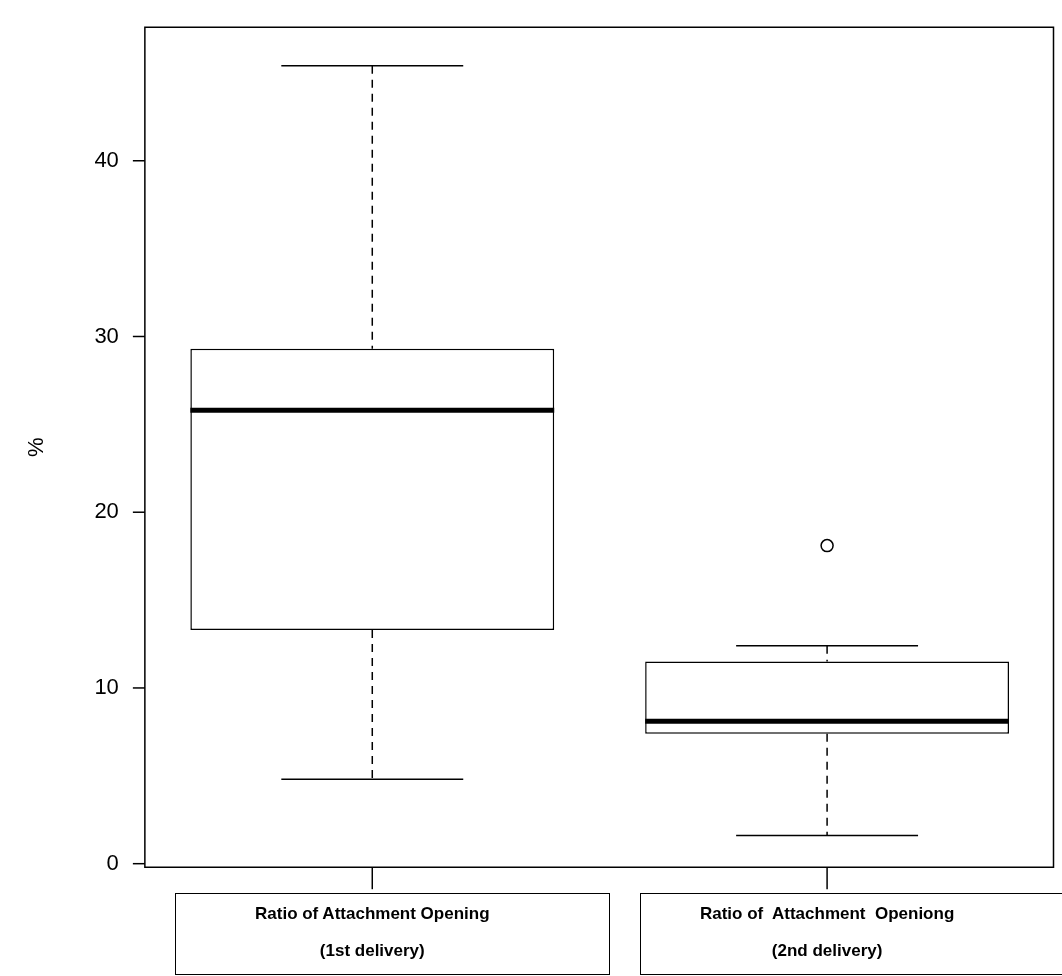 The image size is (1062, 976). What do you see at coordinates (372, 931) in the screenshot?
I see `x-tick-label: Ratio of Attachment Opening (1st delivery)` at bounding box center [372, 931].